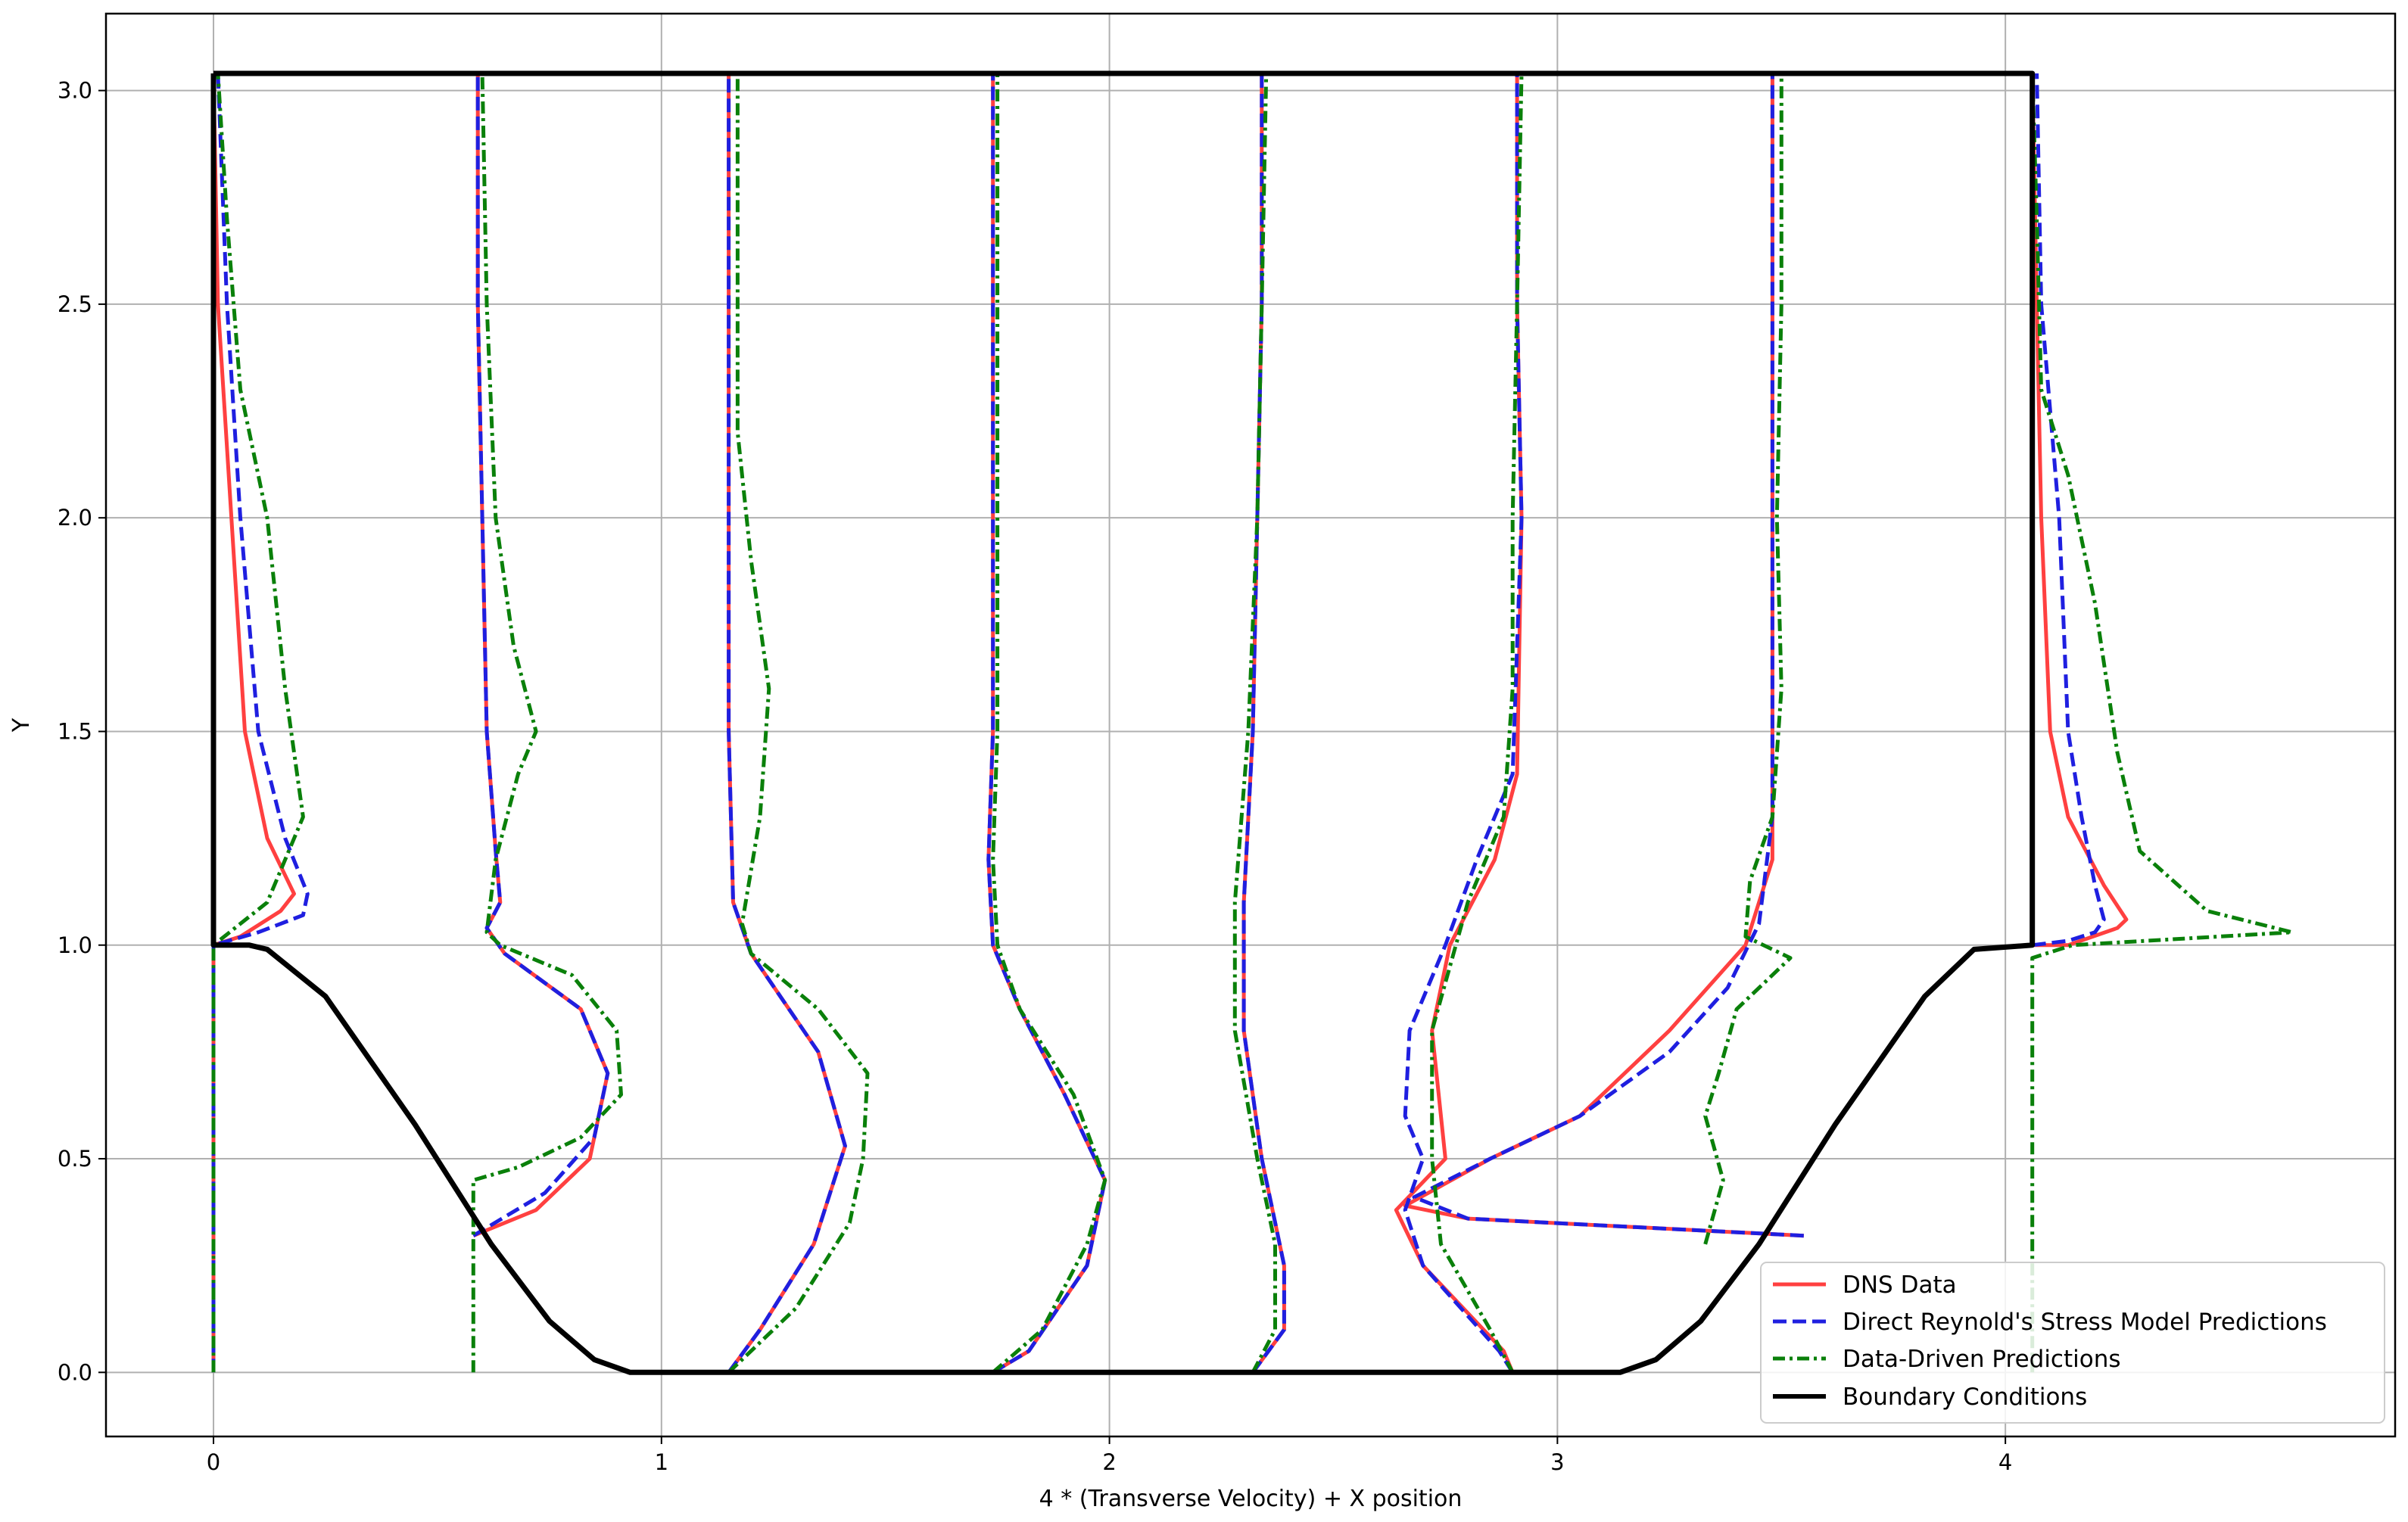 The height and width of the screenshot is (1522, 2408). What do you see at coordinates (1965, 1397) in the screenshot?
I see `legend-label-boundary: Boundary Conditions` at bounding box center [1965, 1397].